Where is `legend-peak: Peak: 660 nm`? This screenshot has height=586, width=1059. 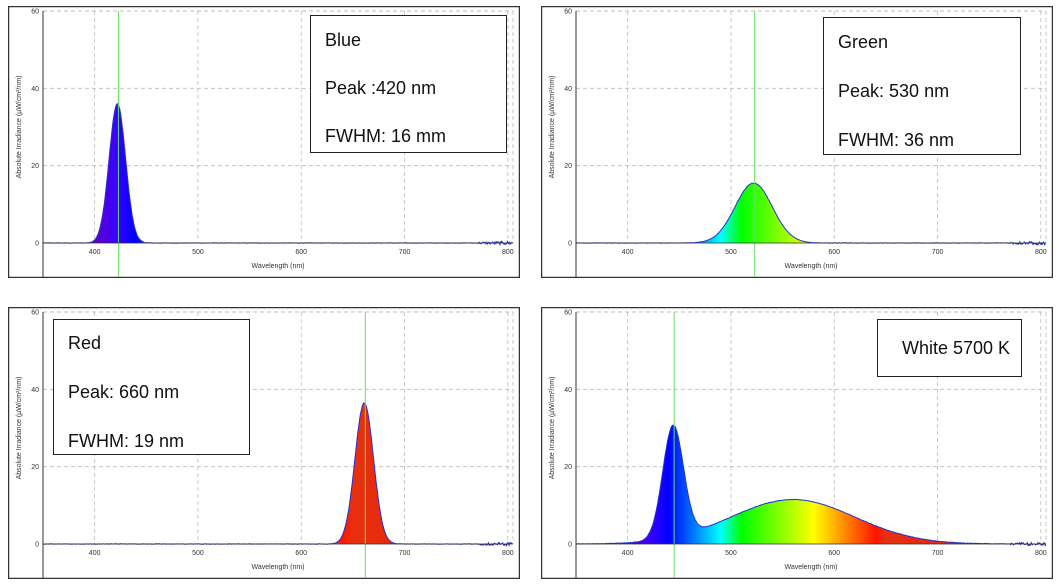
legend-peak: Peak: 660 nm is located at coordinates (124, 392).